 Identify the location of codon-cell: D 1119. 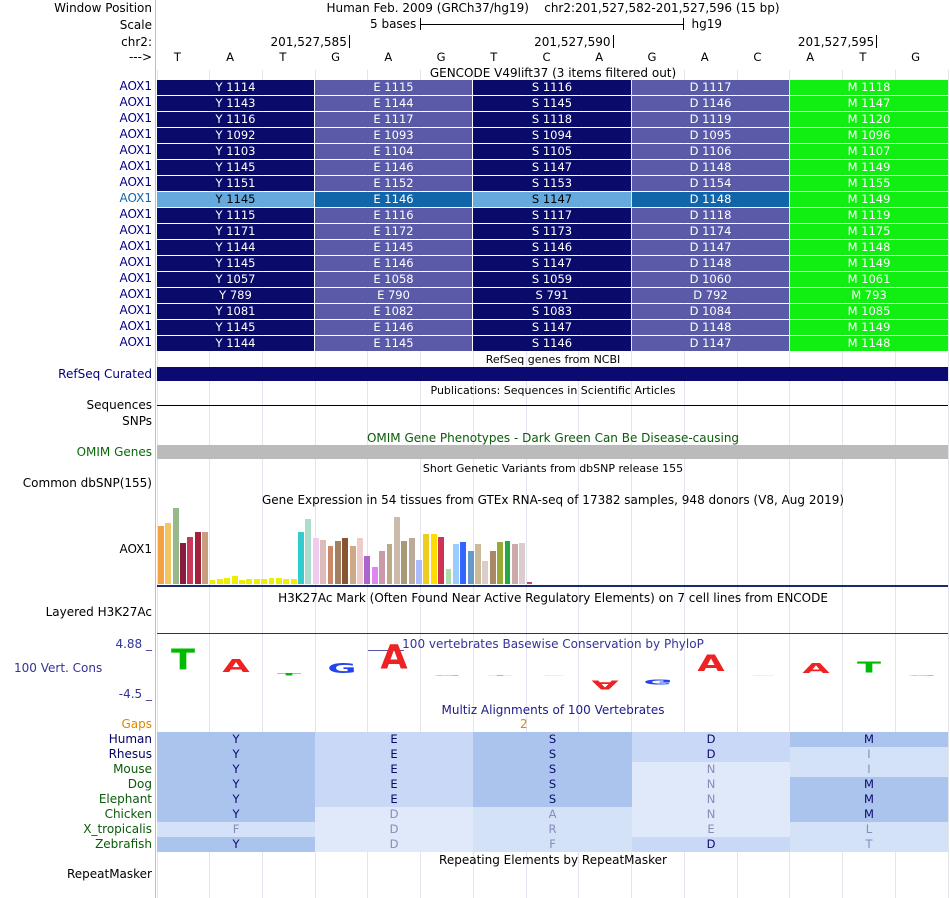
(710, 119).